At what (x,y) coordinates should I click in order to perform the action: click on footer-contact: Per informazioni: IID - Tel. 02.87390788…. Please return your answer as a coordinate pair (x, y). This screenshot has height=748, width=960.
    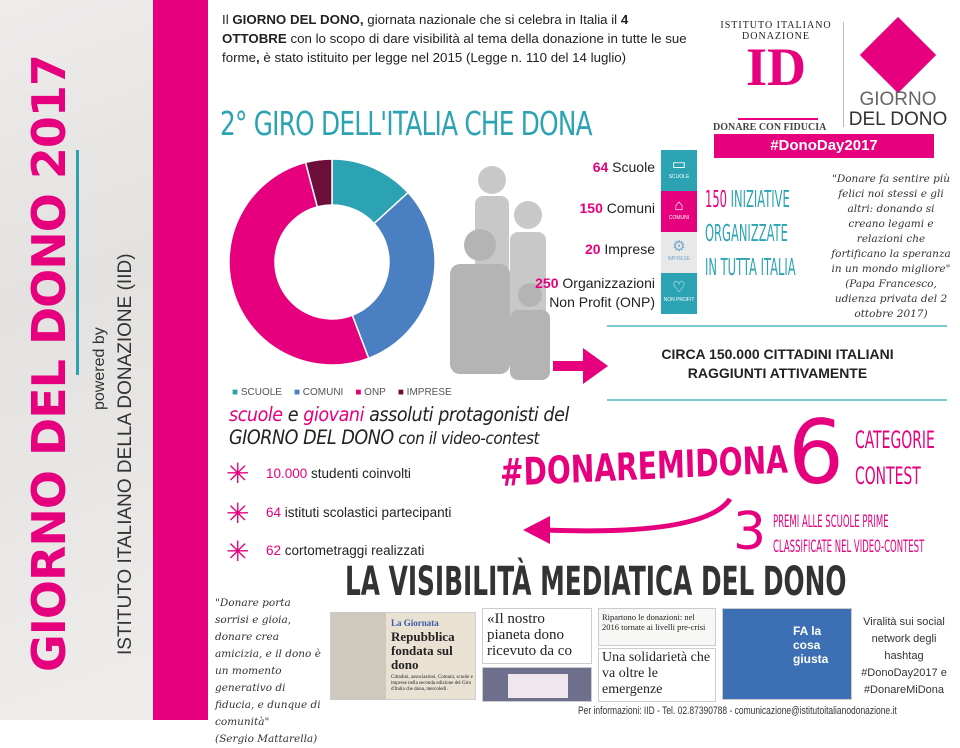
    Looking at the image, I should click on (737, 711).